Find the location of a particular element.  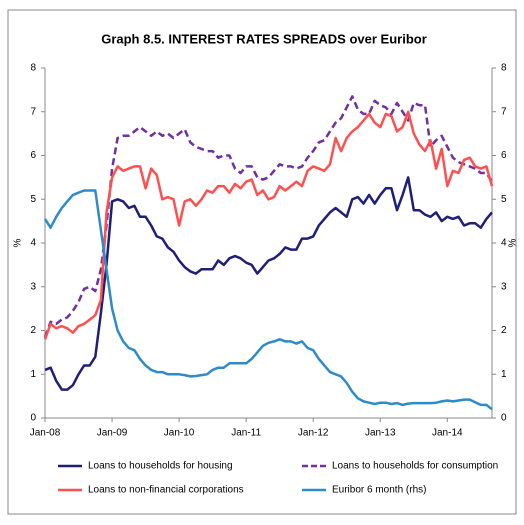

y2-tick-label: 5 is located at coordinates (504, 199).